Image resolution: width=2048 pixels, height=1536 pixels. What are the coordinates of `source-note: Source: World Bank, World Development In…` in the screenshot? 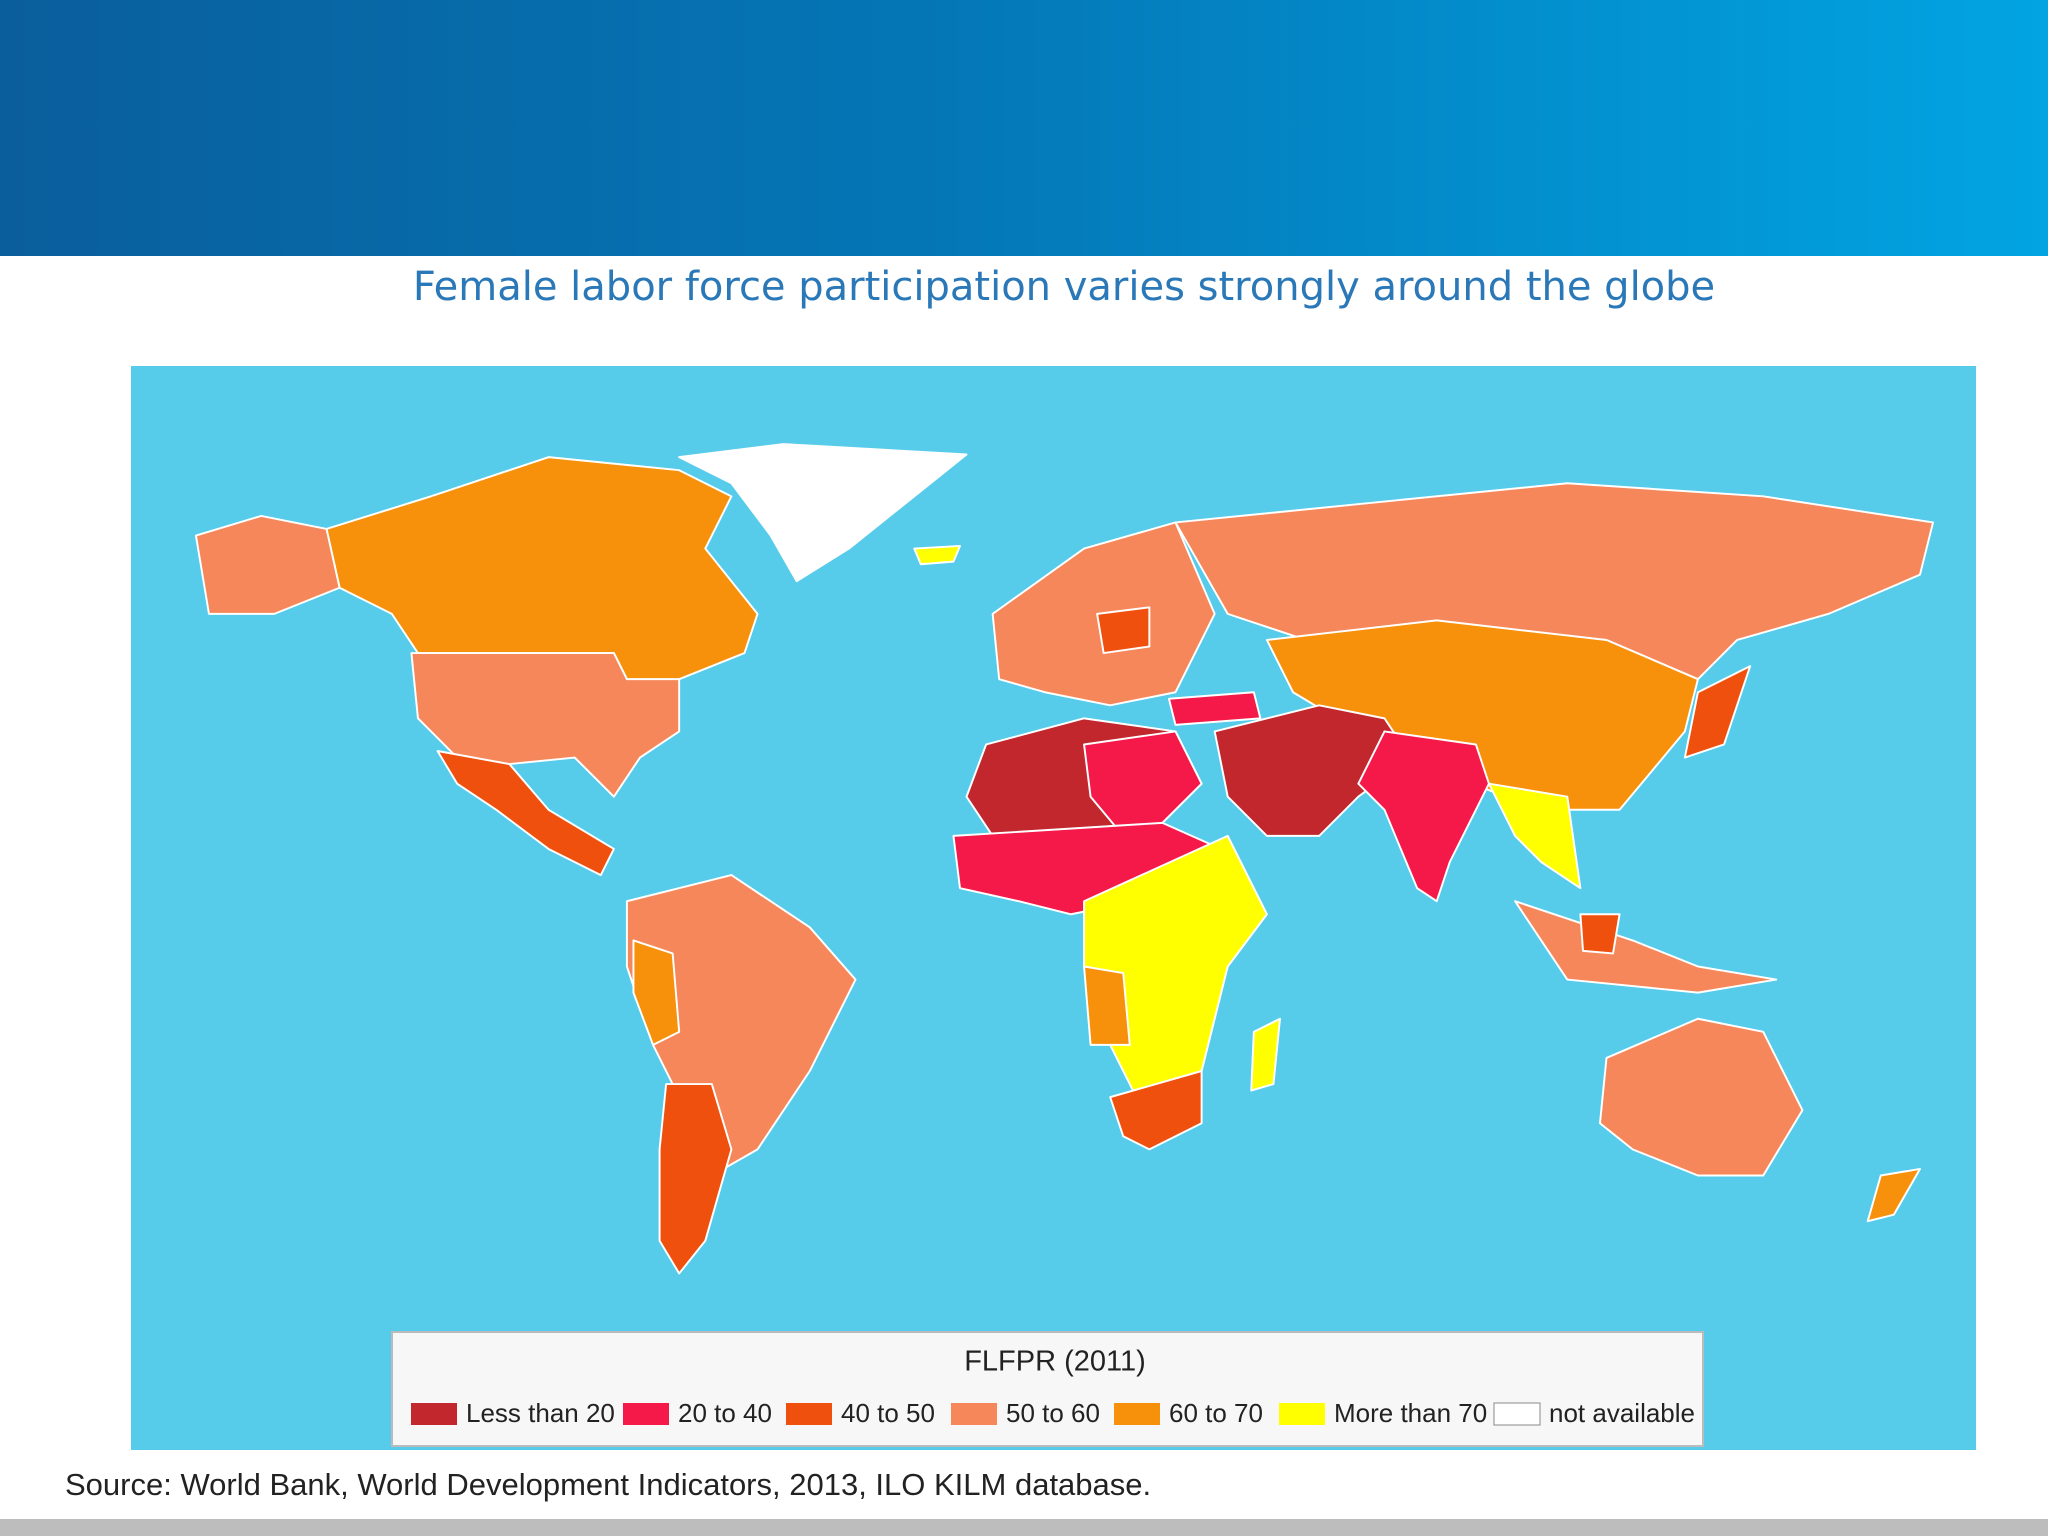 It's located at (608, 1484).